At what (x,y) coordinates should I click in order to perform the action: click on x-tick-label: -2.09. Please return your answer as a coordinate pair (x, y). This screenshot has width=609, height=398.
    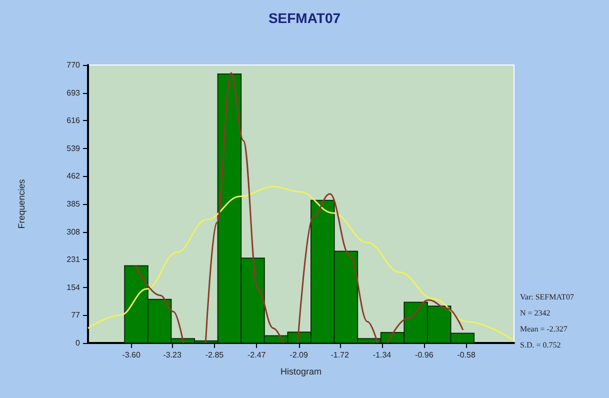
    Looking at the image, I should click on (299, 355).